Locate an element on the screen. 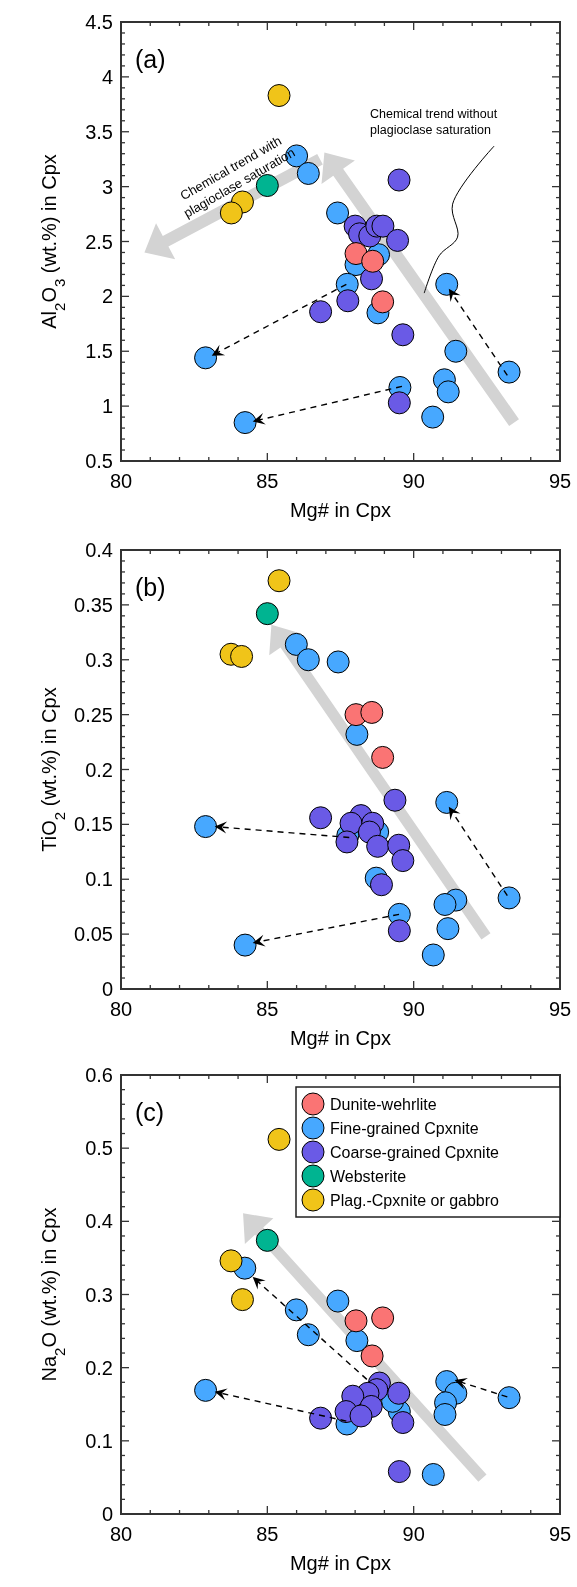  text: (a) is located at coordinates (150, 59).